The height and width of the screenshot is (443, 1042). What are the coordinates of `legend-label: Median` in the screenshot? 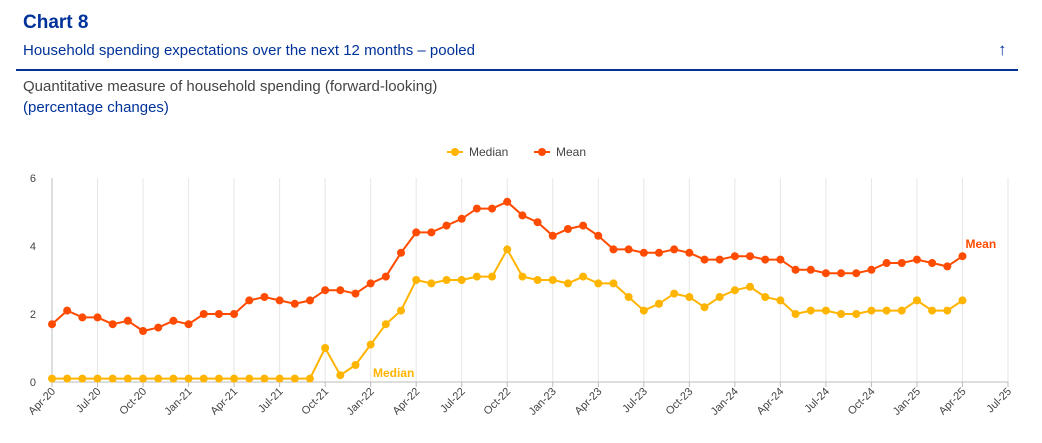 It's located at (488, 152).